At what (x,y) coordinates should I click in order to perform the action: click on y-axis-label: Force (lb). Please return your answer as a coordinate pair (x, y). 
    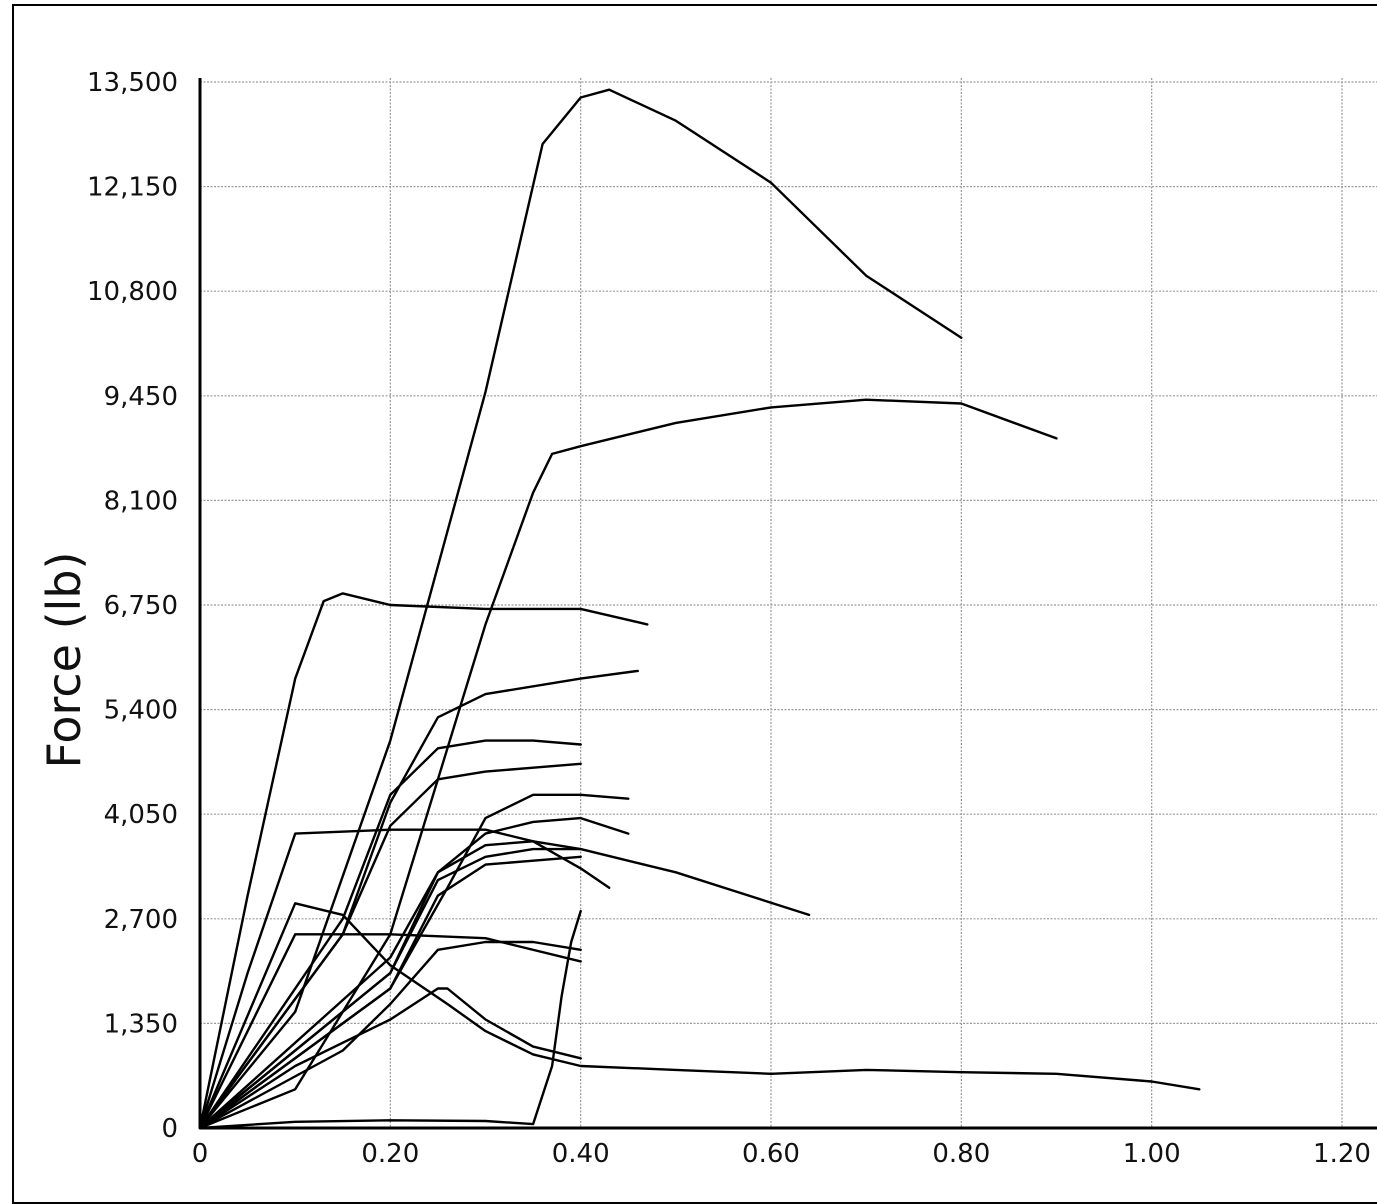
    Looking at the image, I should click on (64, 660).